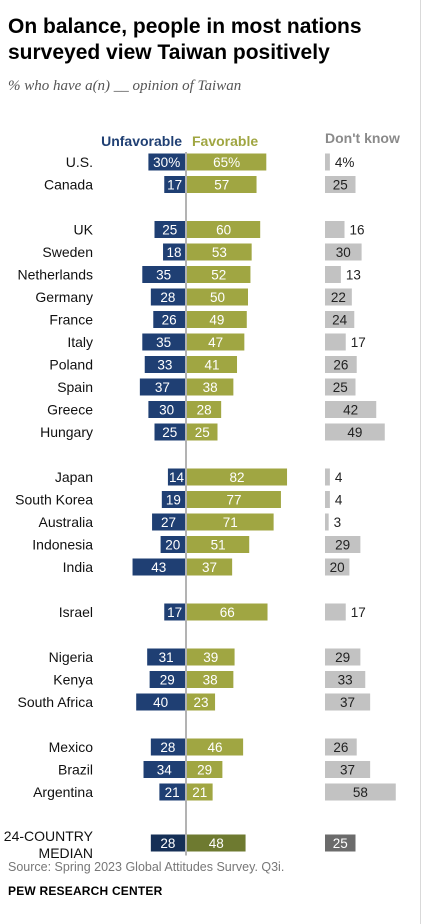 Image resolution: width=421 pixels, height=924 pixels. What do you see at coordinates (62, 545) in the screenshot?
I see `country-label: Indonesia` at bounding box center [62, 545].